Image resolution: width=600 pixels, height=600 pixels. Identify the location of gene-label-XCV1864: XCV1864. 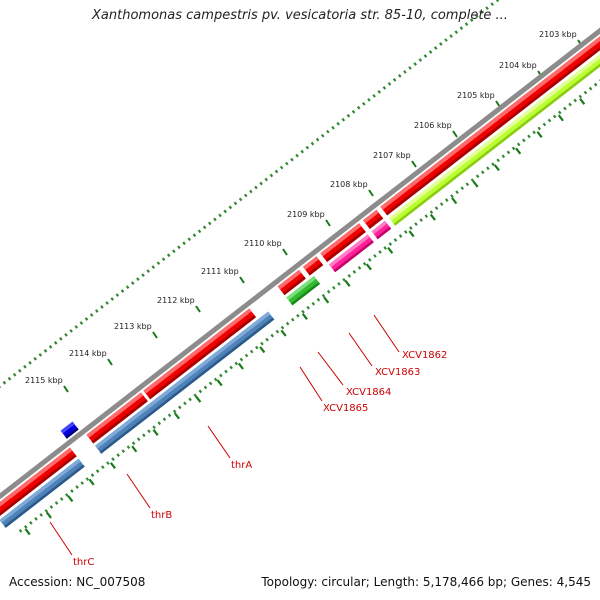
(354, 374).